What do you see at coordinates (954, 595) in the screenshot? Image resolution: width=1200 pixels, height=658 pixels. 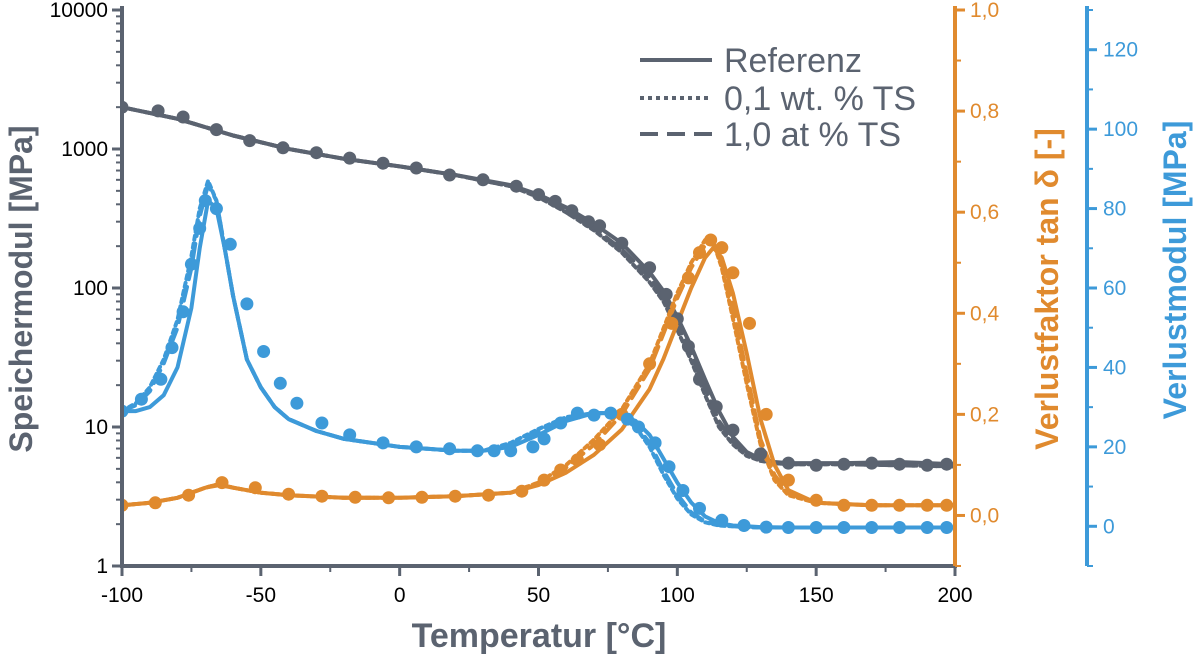 I see `x-tick-label: 200` at bounding box center [954, 595].